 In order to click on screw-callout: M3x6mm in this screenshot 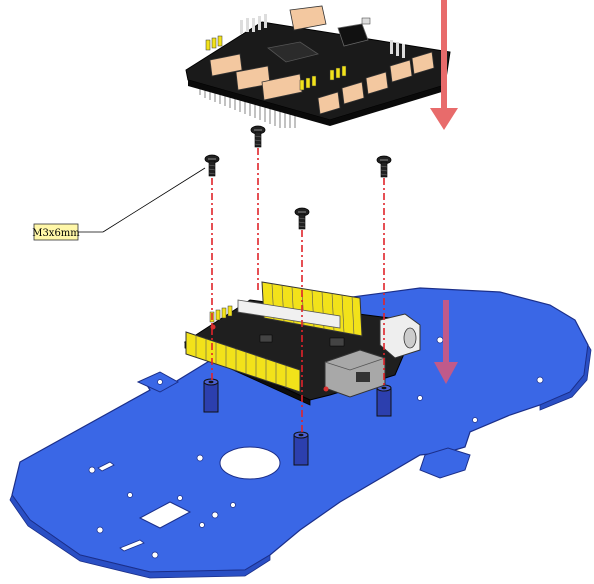, I will do `click(119, 204)`.